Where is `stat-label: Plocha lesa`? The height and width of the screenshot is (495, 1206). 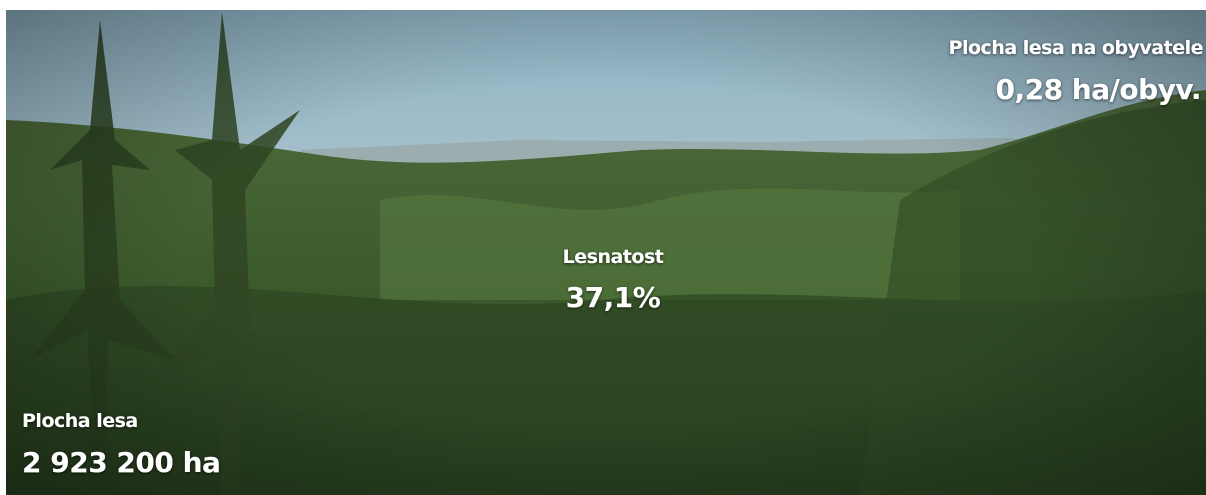
stat-label: Plocha lesa is located at coordinates (80, 421).